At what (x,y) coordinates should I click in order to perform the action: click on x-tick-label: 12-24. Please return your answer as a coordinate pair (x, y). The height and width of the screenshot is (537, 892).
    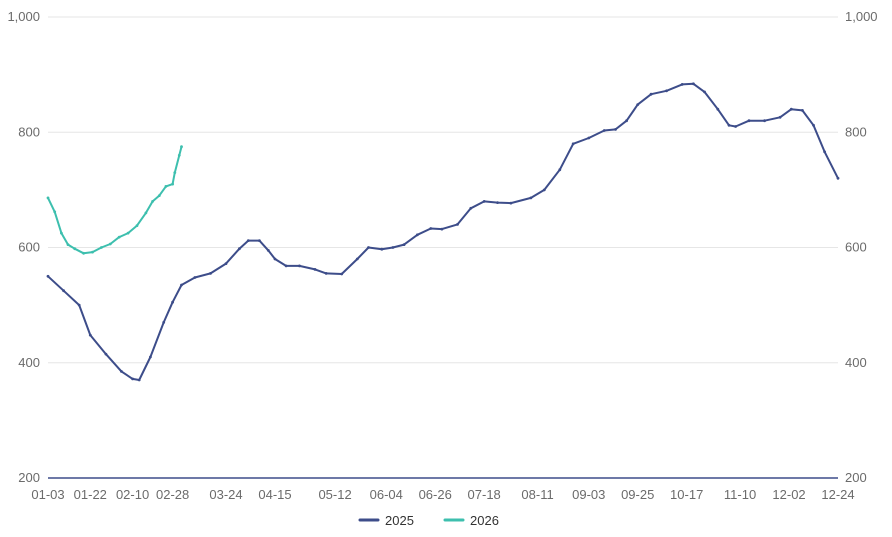
    Looking at the image, I should click on (837, 494).